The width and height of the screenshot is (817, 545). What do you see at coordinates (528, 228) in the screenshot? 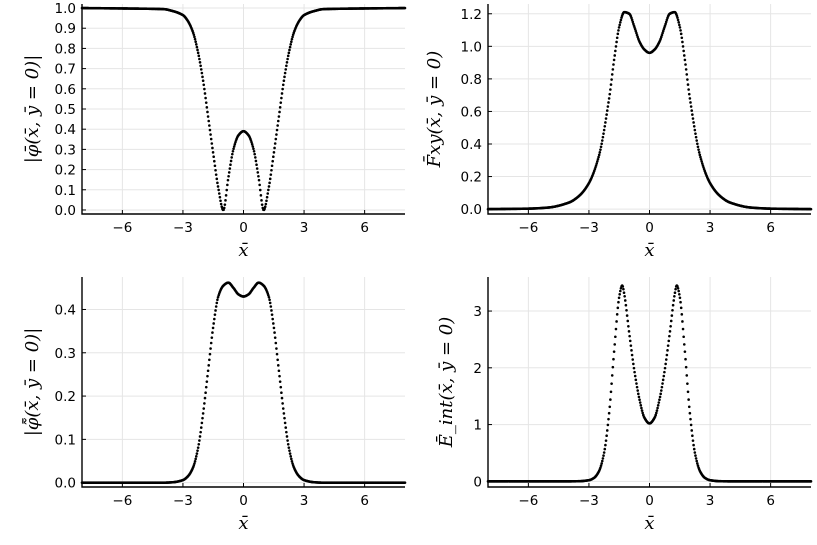
I see `x-tick-label: −6` at bounding box center [528, 228].